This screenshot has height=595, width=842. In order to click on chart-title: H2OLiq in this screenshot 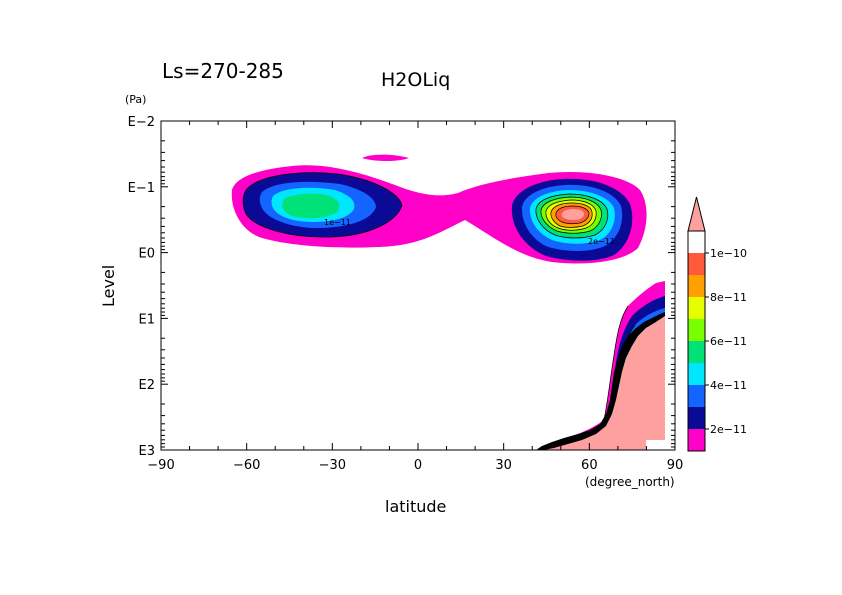, I will do `click(415, 80)`.